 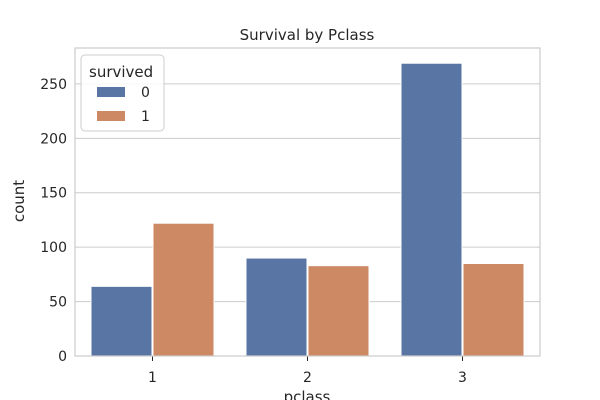 What do you see at coordinates (152, 378) in the screenshot?
I see `x-tick-label: 1` at bounding box center [152, 378].